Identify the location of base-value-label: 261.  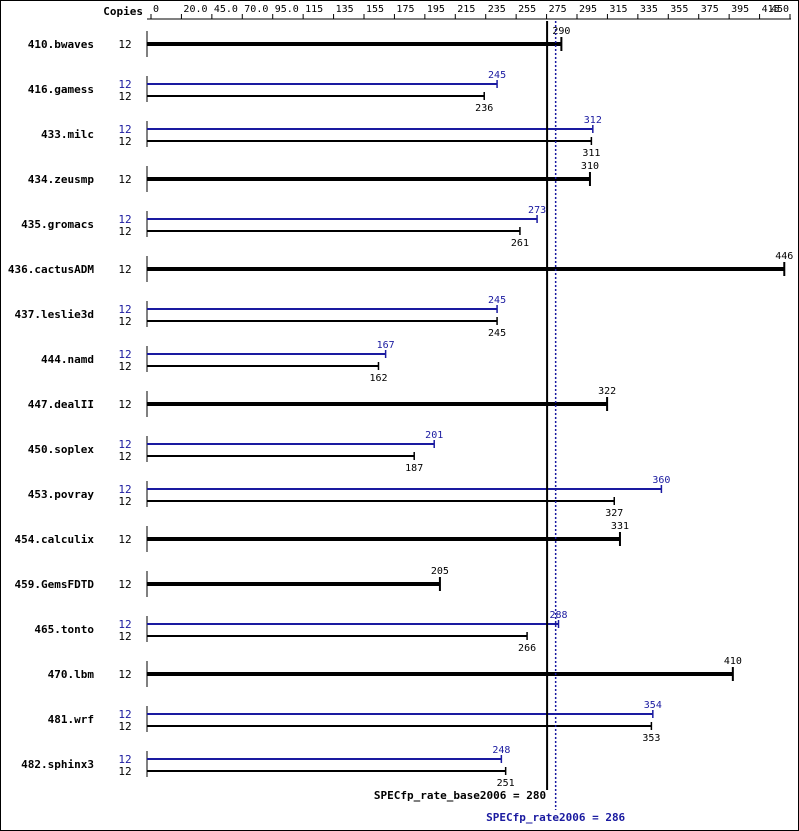
(520, 243).